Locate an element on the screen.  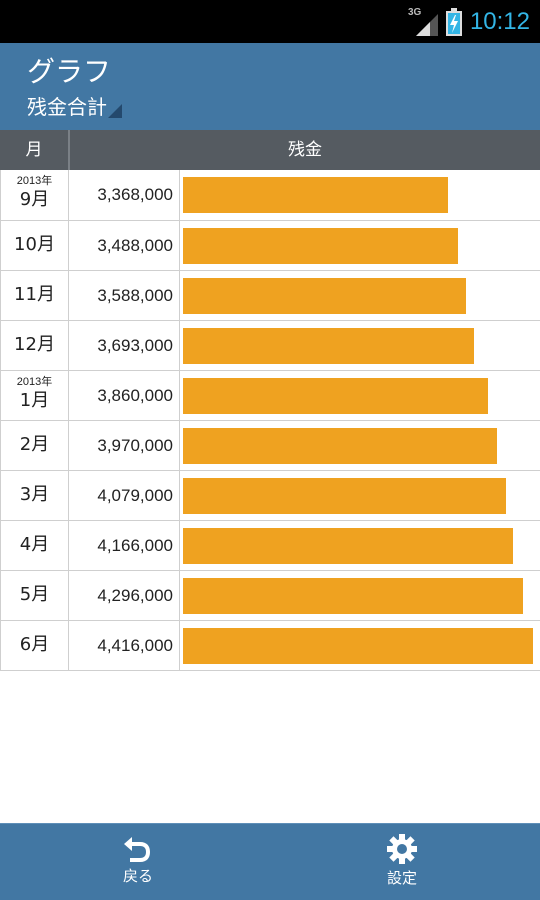
bottom-bar: 戻る 設定 is located at coordinates (270, 861).